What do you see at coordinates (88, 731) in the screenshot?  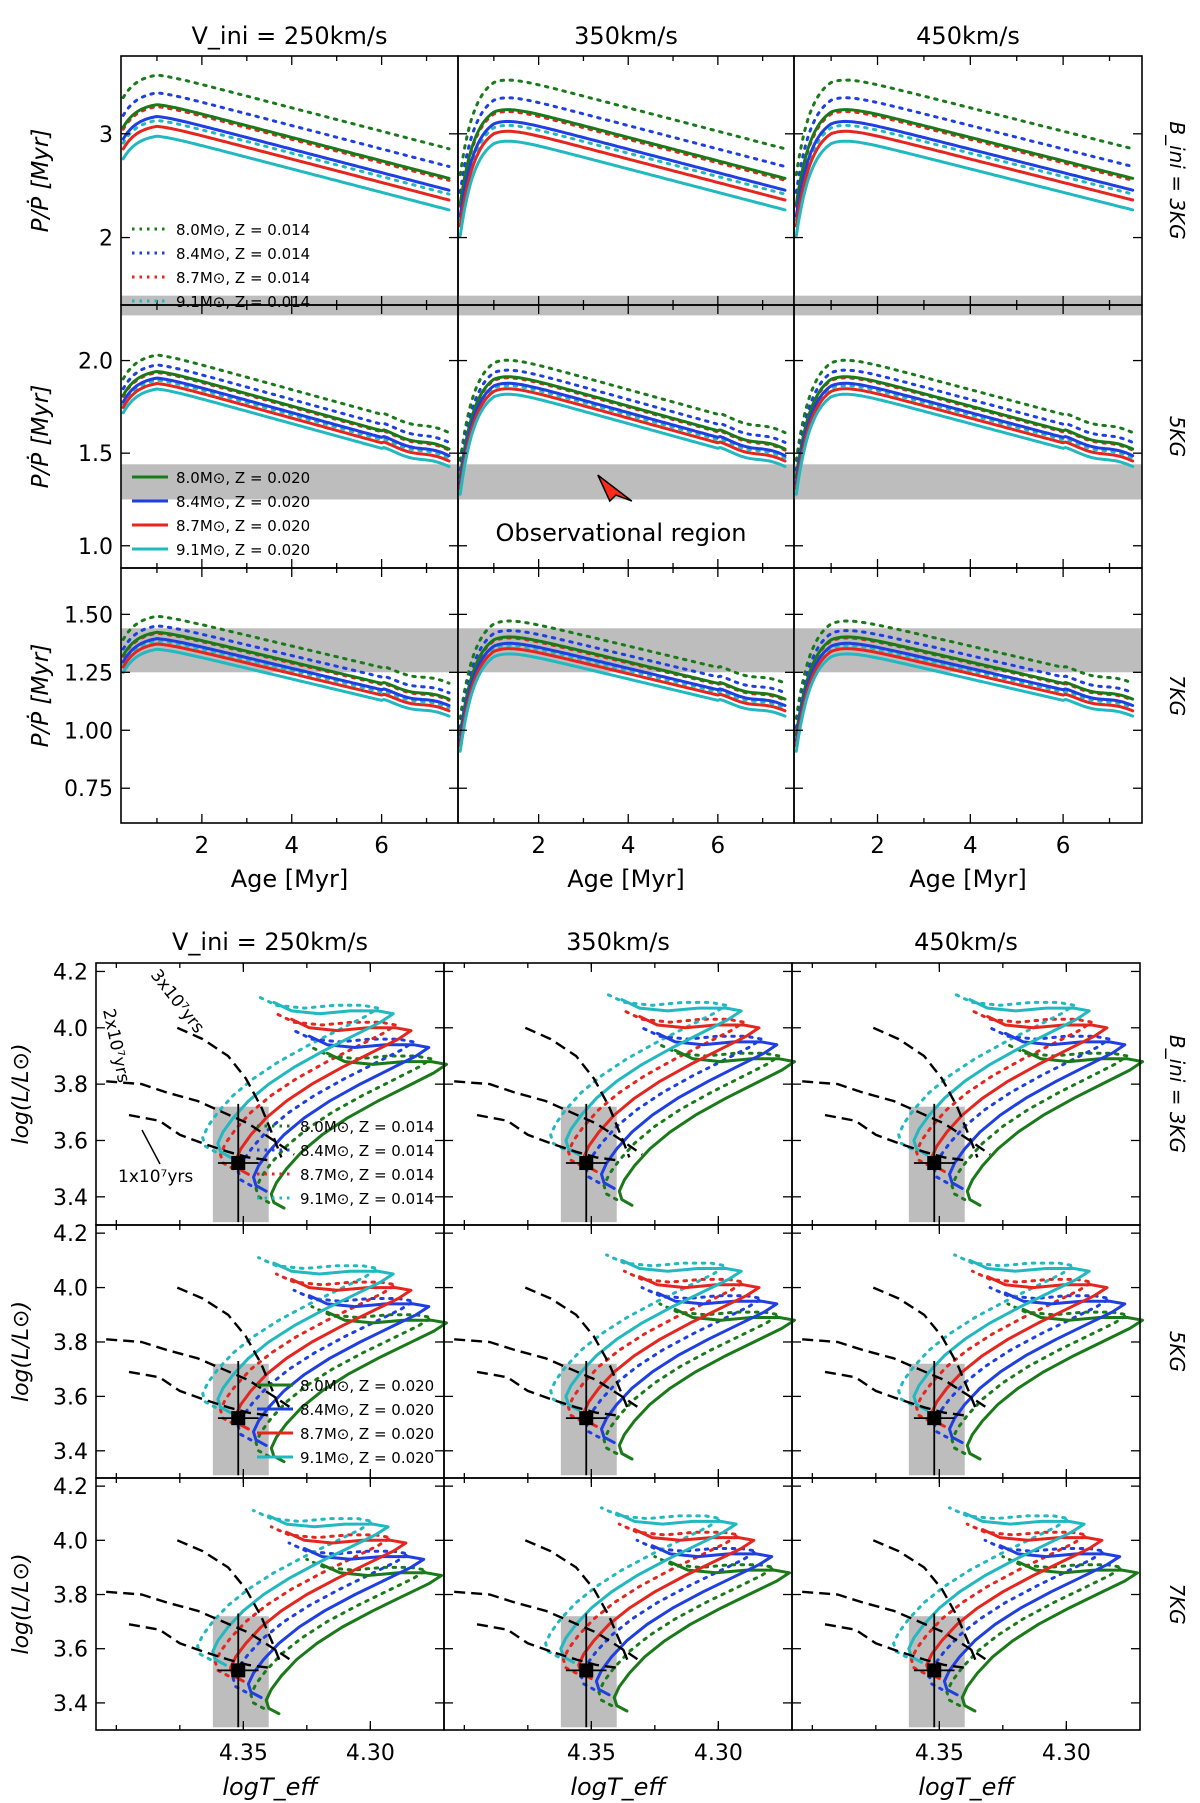 I see `y-tick-label: 1.00` at bounding box center [88, 731].